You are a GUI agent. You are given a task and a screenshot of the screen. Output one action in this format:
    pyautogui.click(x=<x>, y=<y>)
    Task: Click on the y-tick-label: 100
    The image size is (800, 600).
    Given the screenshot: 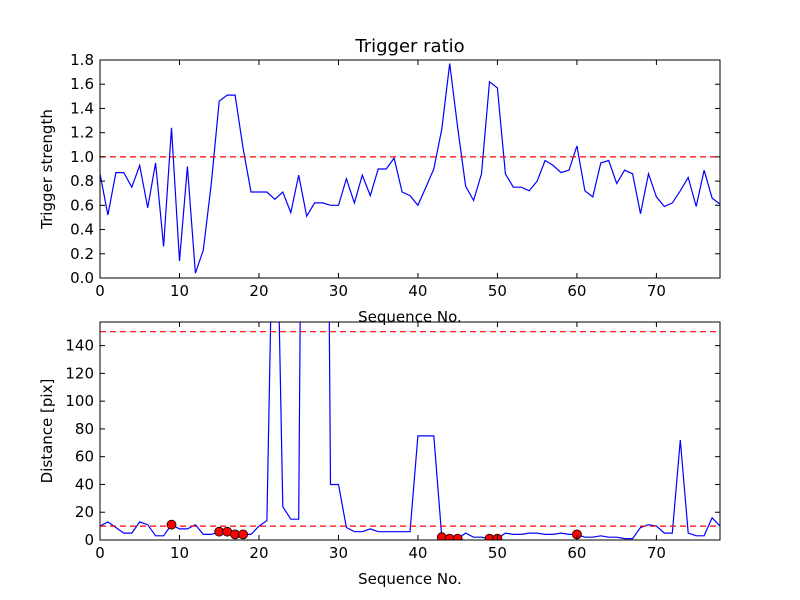 What is the action you would take?
    pyautogui.click(x=79, y=401)
    